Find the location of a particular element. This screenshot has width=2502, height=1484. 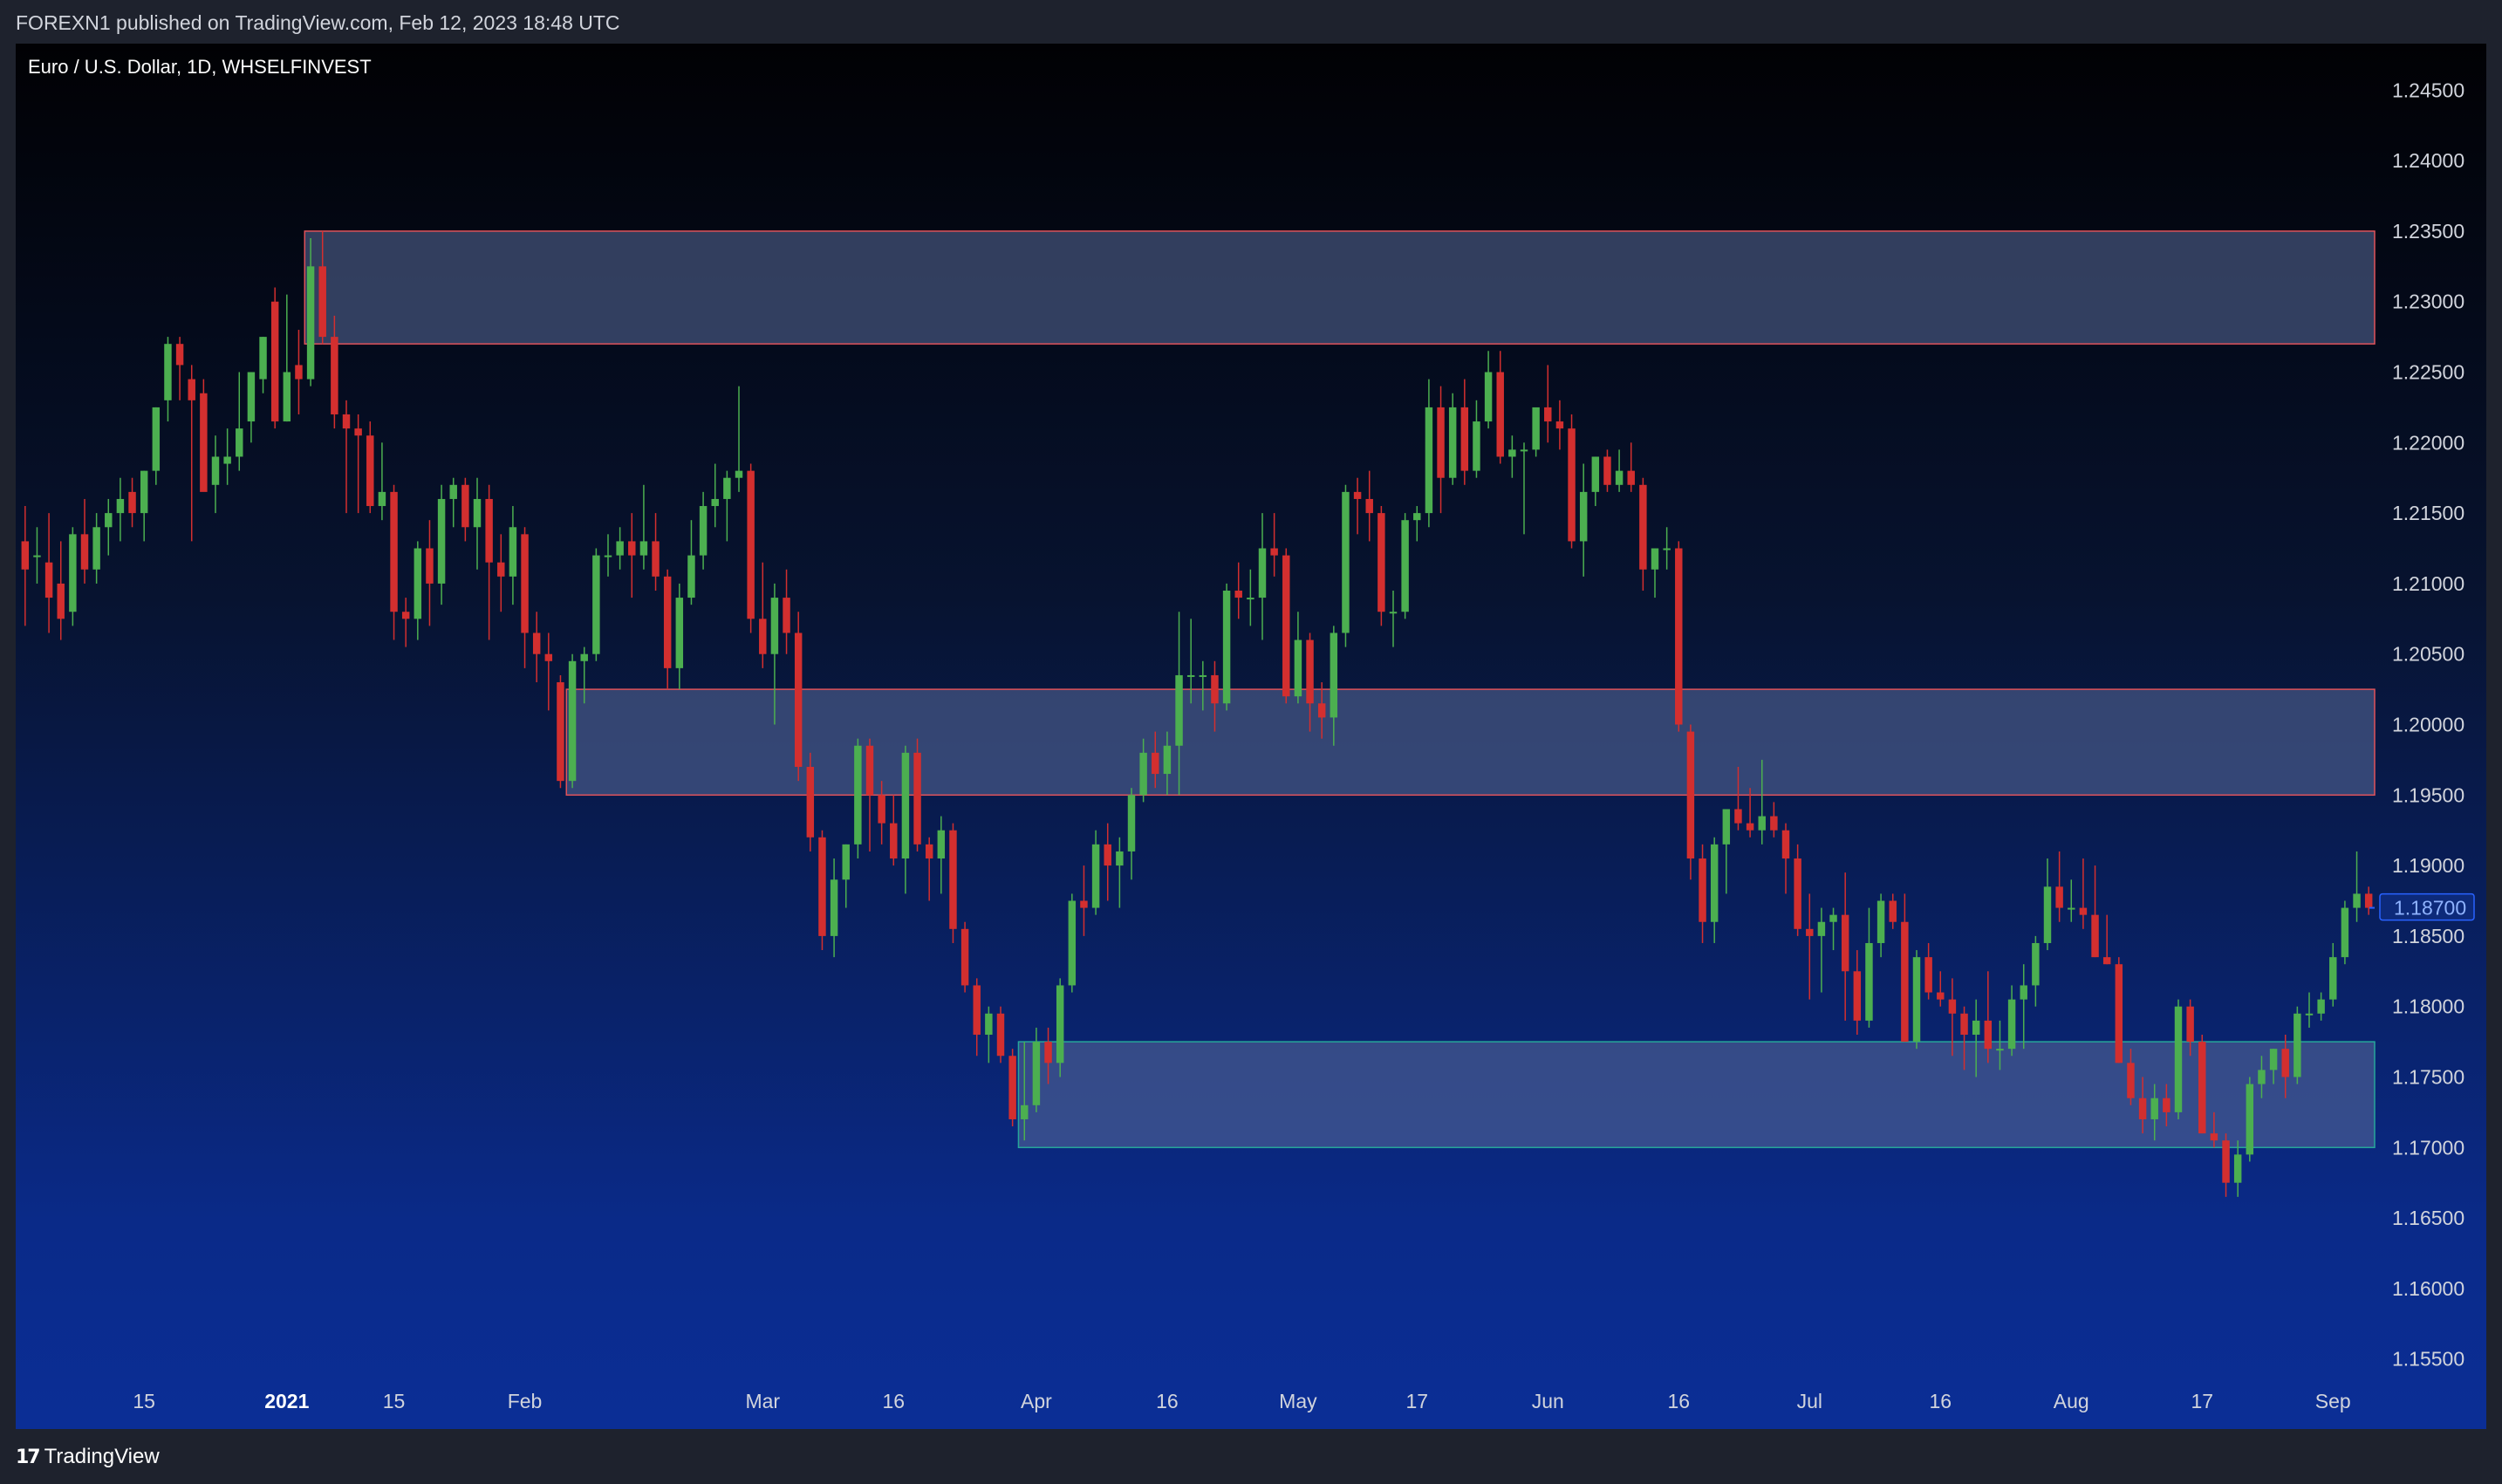

price-axis-label: 1.20500 is located at coordinates (2428, 654).